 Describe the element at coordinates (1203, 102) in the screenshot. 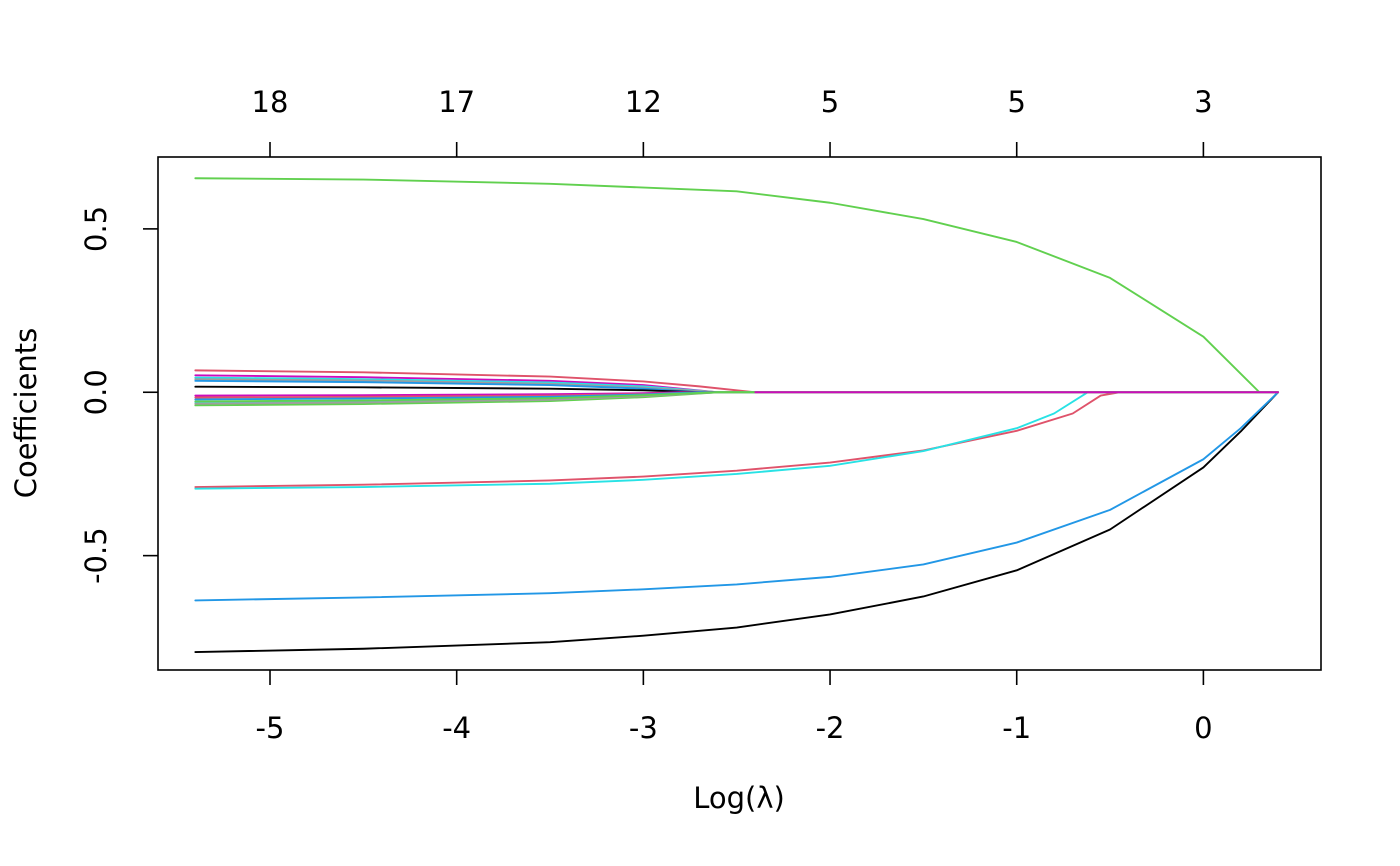

I see `top-tick-label: 3` at that location.